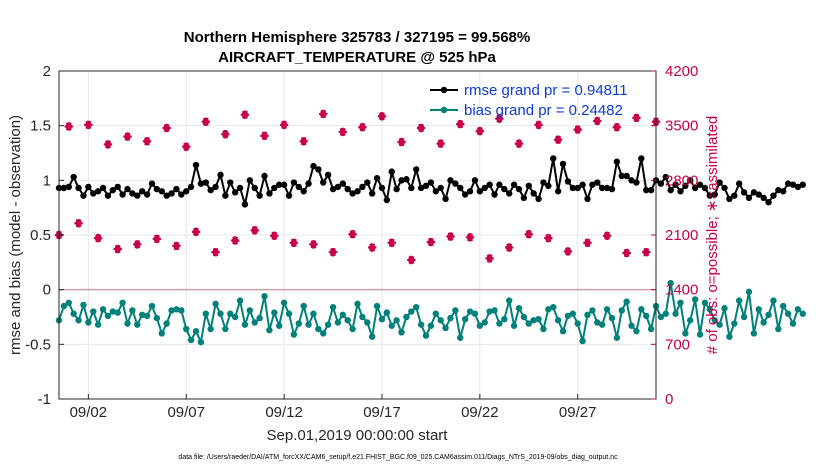 The width and height of the screenshot is (830, 470). What do you see at coordinates (546, 90) in the screenshot?
I see `legend-label-0: rmse grand pr = 0.94811` at bounding box center [546, 90].